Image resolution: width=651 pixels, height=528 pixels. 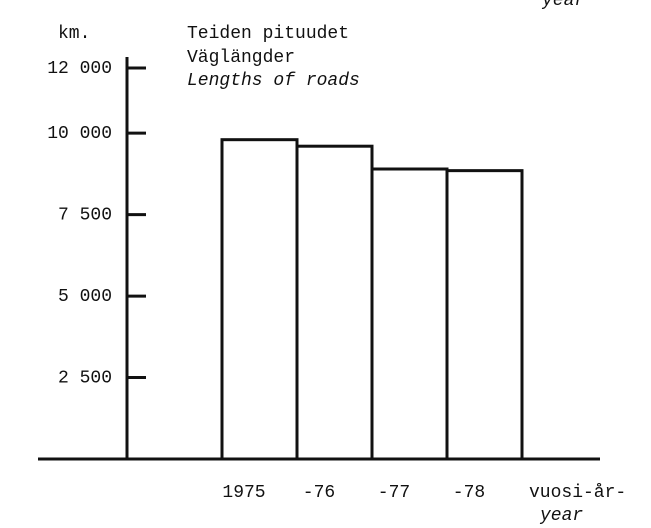 What do you see at coordinates (469, 493) in the screenshot?
I see `x-tick-label: -78` at bounding box center [469, 493].